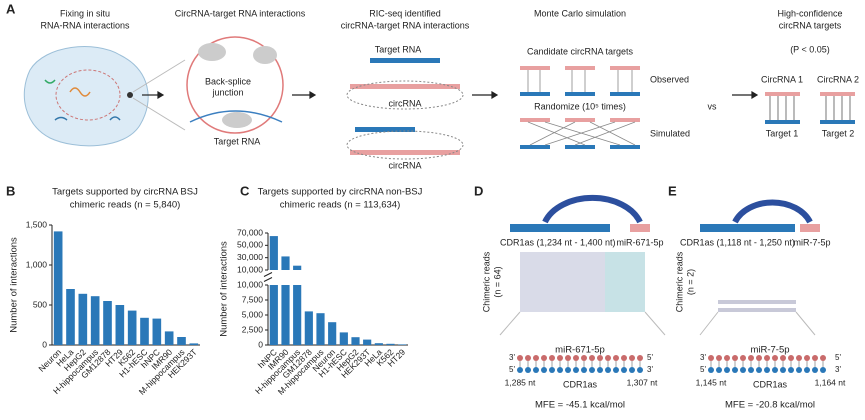 Image resolution: width=865 pixels, height=420 pixels. Describe the element at coordinates (670, 133) in the screenshot. I see `label: Simulated` at that location.